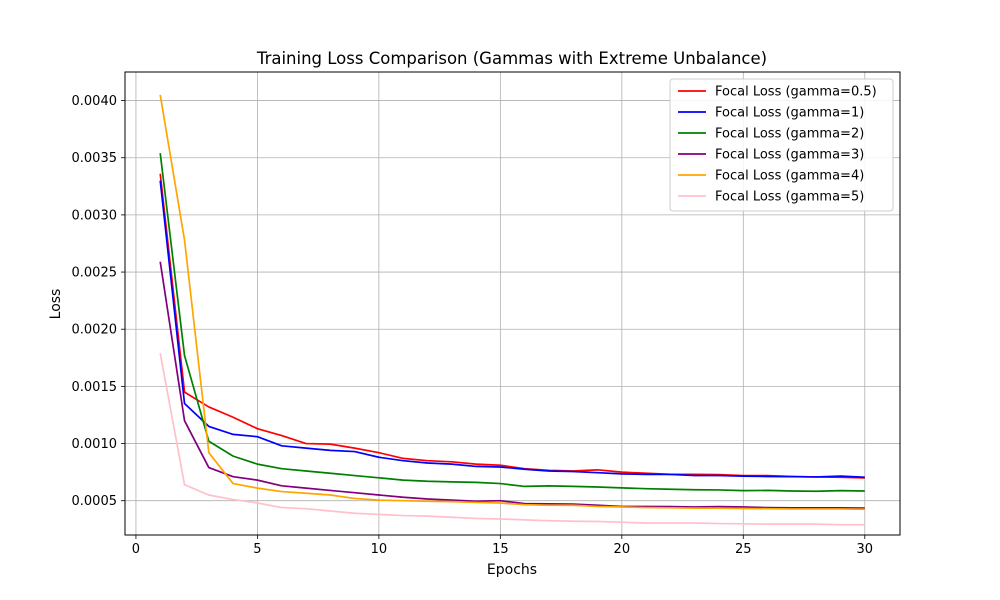 This screenshot has width=1000, height=600. Describe the element at coordinates (500, 549) in the screenshot. I see `x-tick-label: 15` at that location.